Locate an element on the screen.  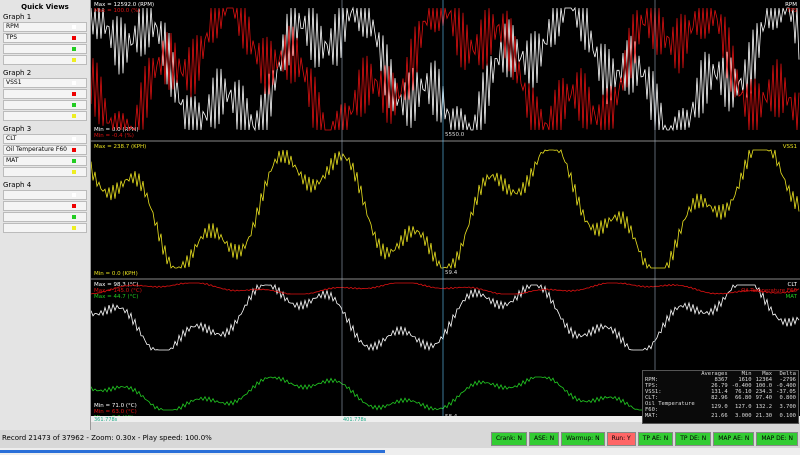
quick-view-row: MAT is located at coordinates (45, 161).